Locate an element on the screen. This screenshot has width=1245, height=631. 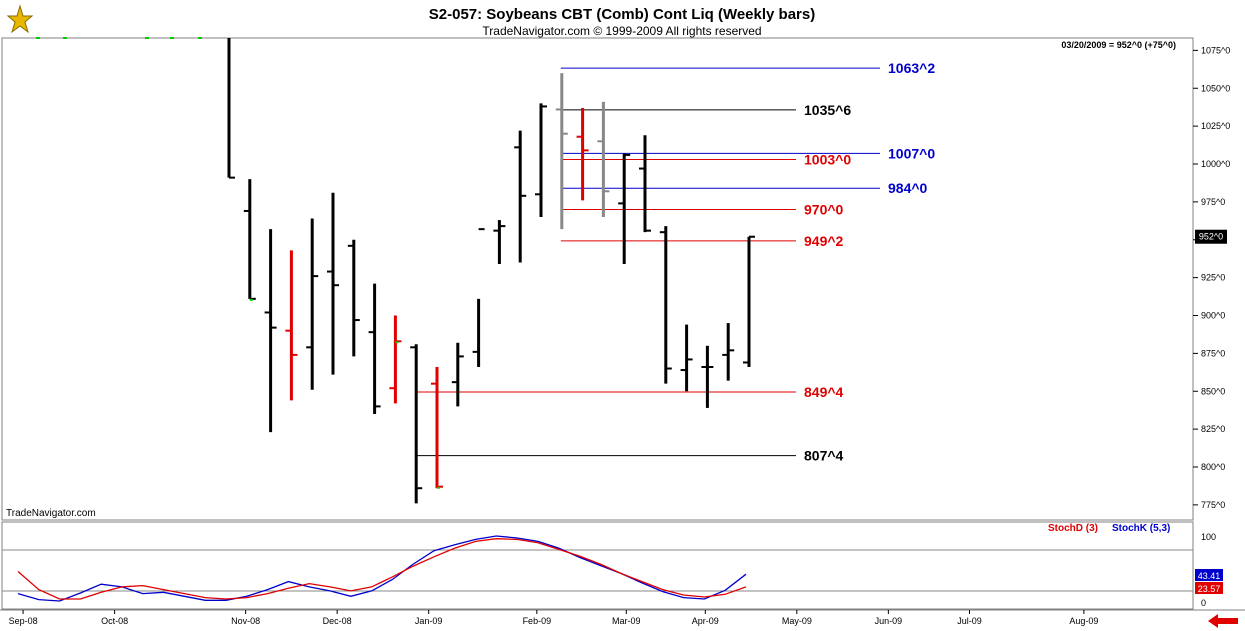
date-label: Nov-08 is located at coordinates (245, 621).